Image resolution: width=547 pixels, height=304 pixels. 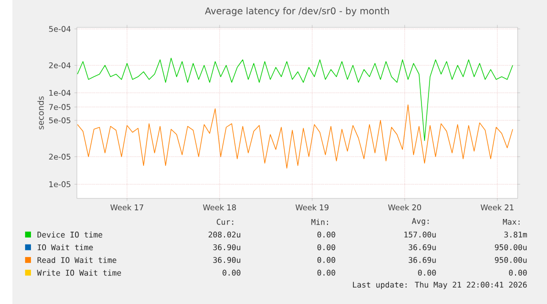 I want to click on chart-title: Average latency for /dev/sr0 - by month, so click(x=296, y=11).